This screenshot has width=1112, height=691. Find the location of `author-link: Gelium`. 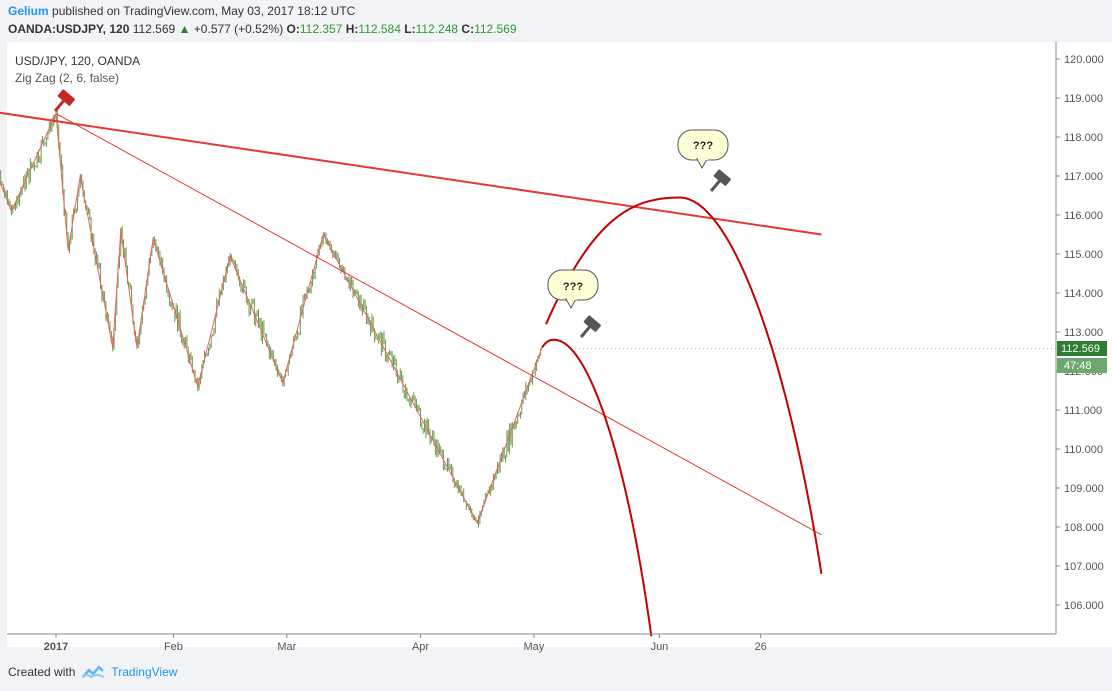

author-link: Gelium is located at coordinates (28, 11).